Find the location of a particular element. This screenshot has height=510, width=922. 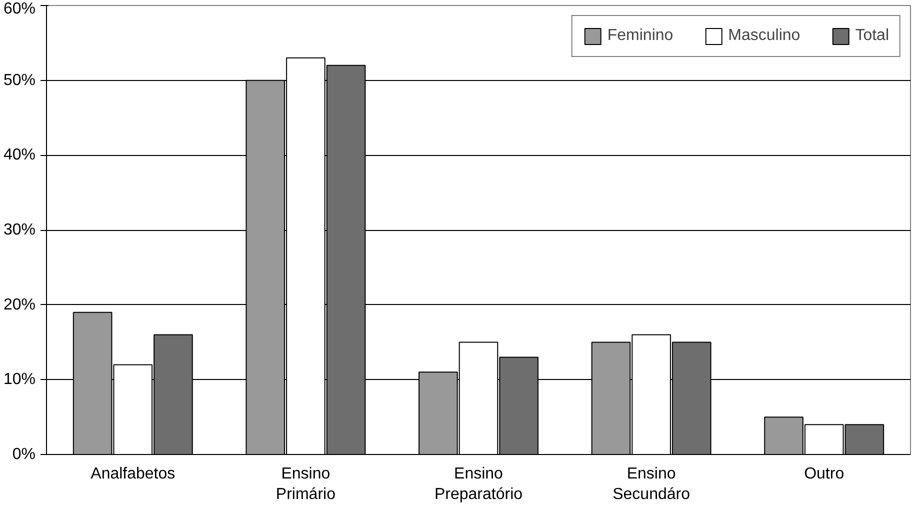

y-tick-label: 10% is located at coordinates (19, 379).